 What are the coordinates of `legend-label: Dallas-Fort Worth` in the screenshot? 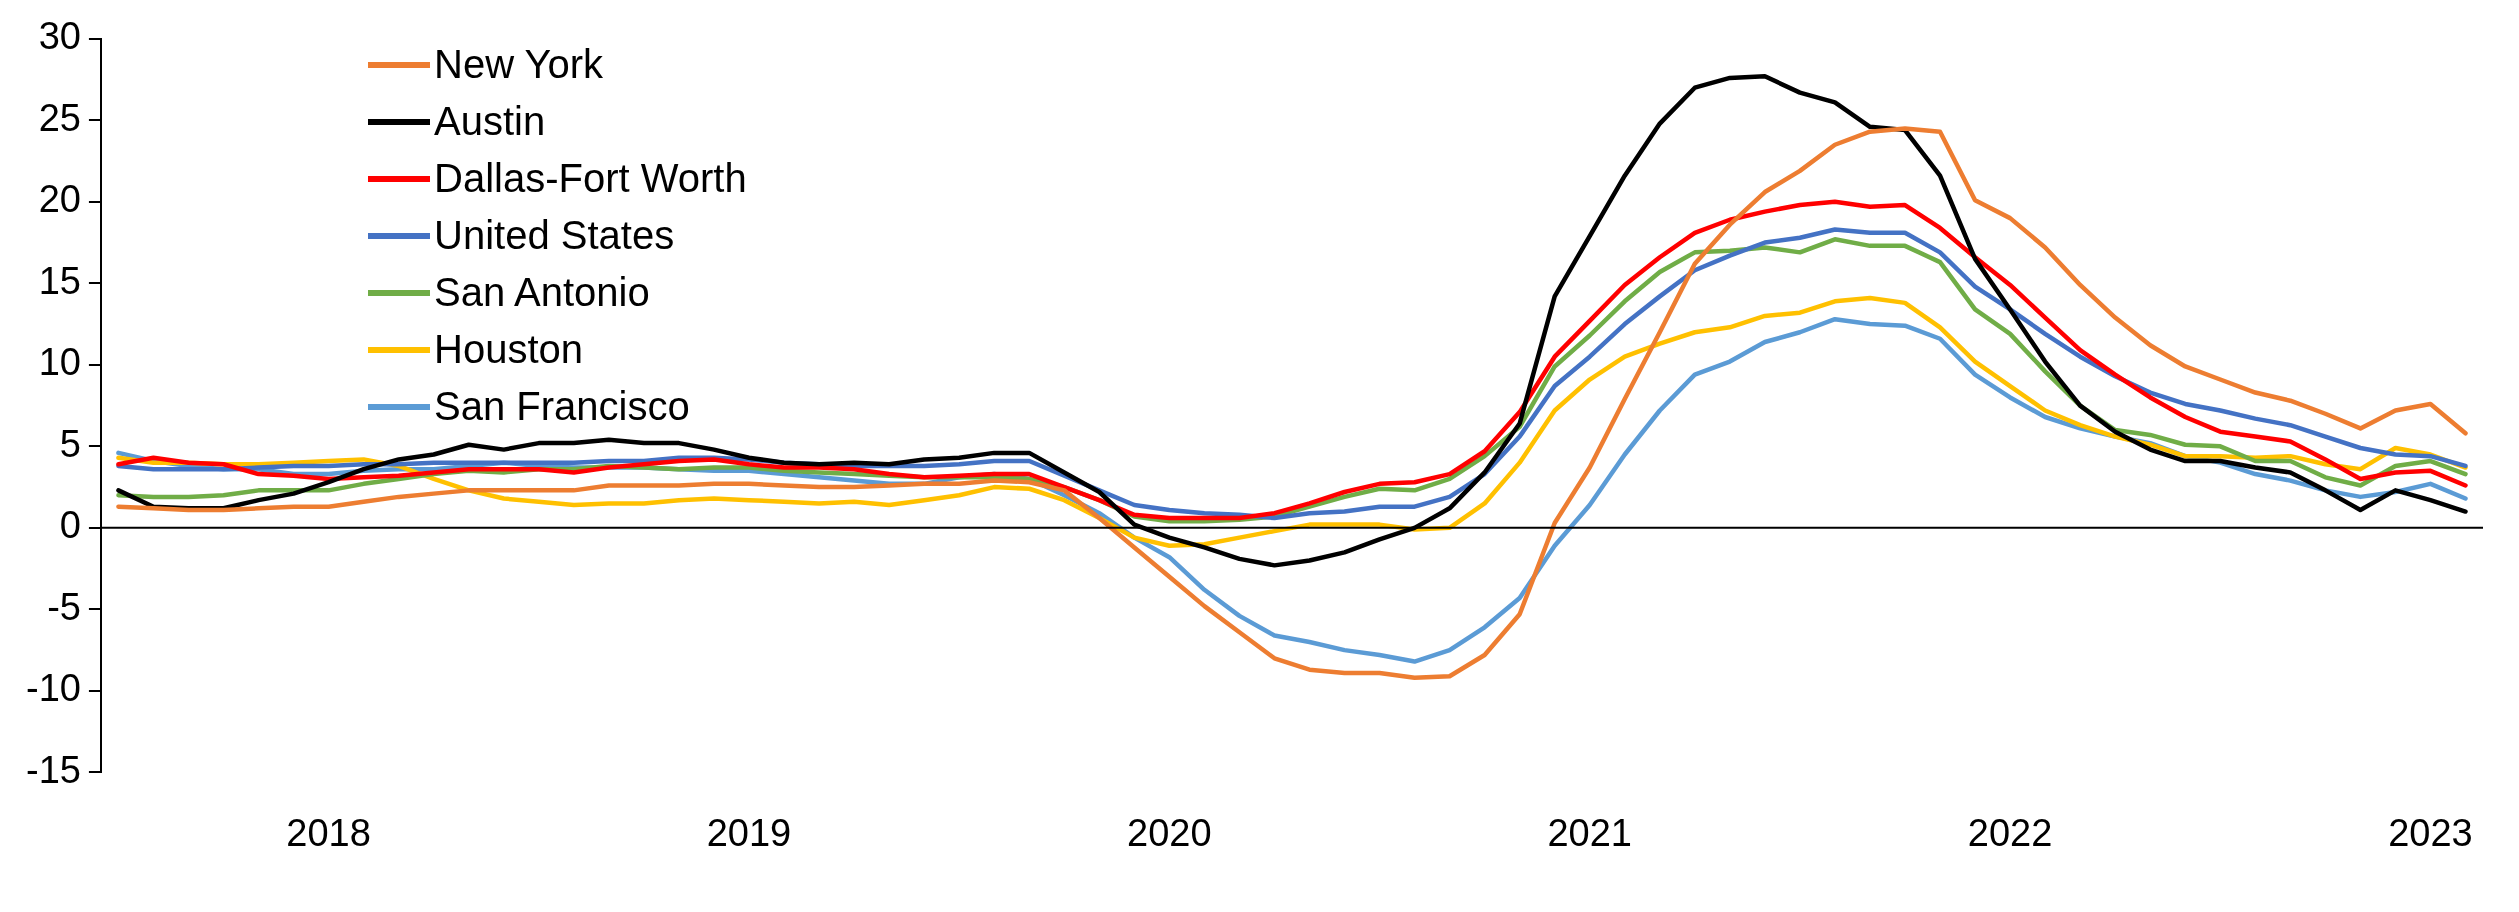 It's located at (590, 178).